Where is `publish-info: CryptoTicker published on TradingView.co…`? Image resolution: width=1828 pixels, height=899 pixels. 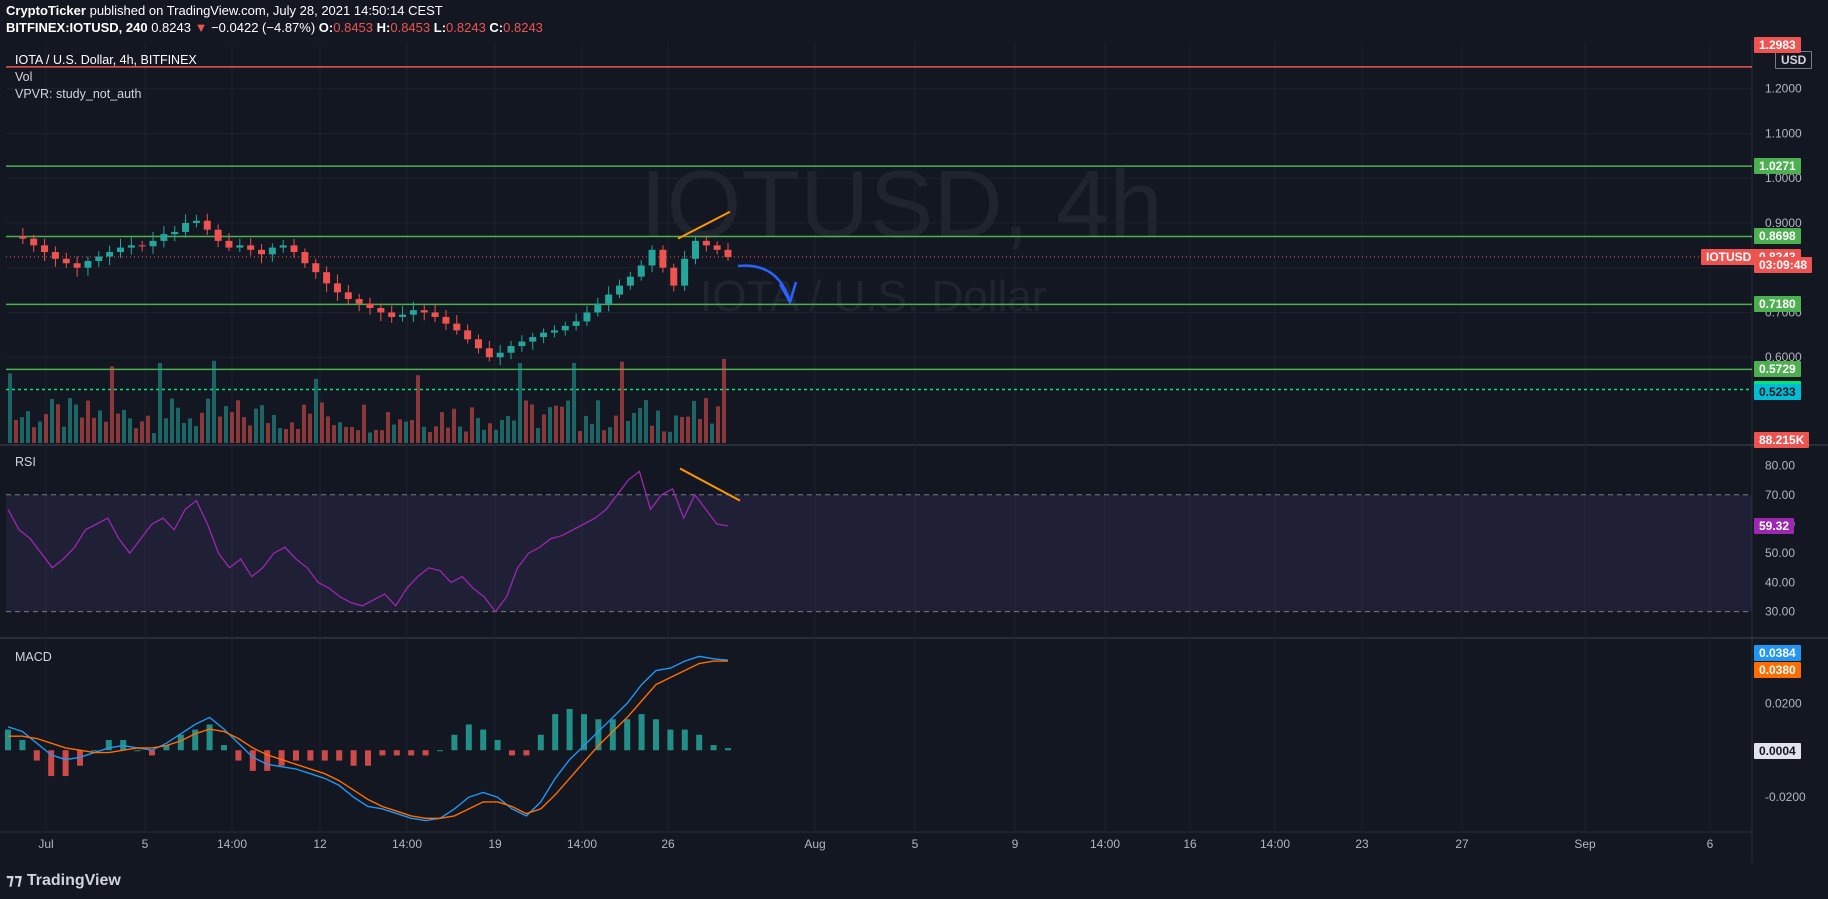
publish-info: CryptoTicker published on TradingView.co… is located at coordinates (224, 10).